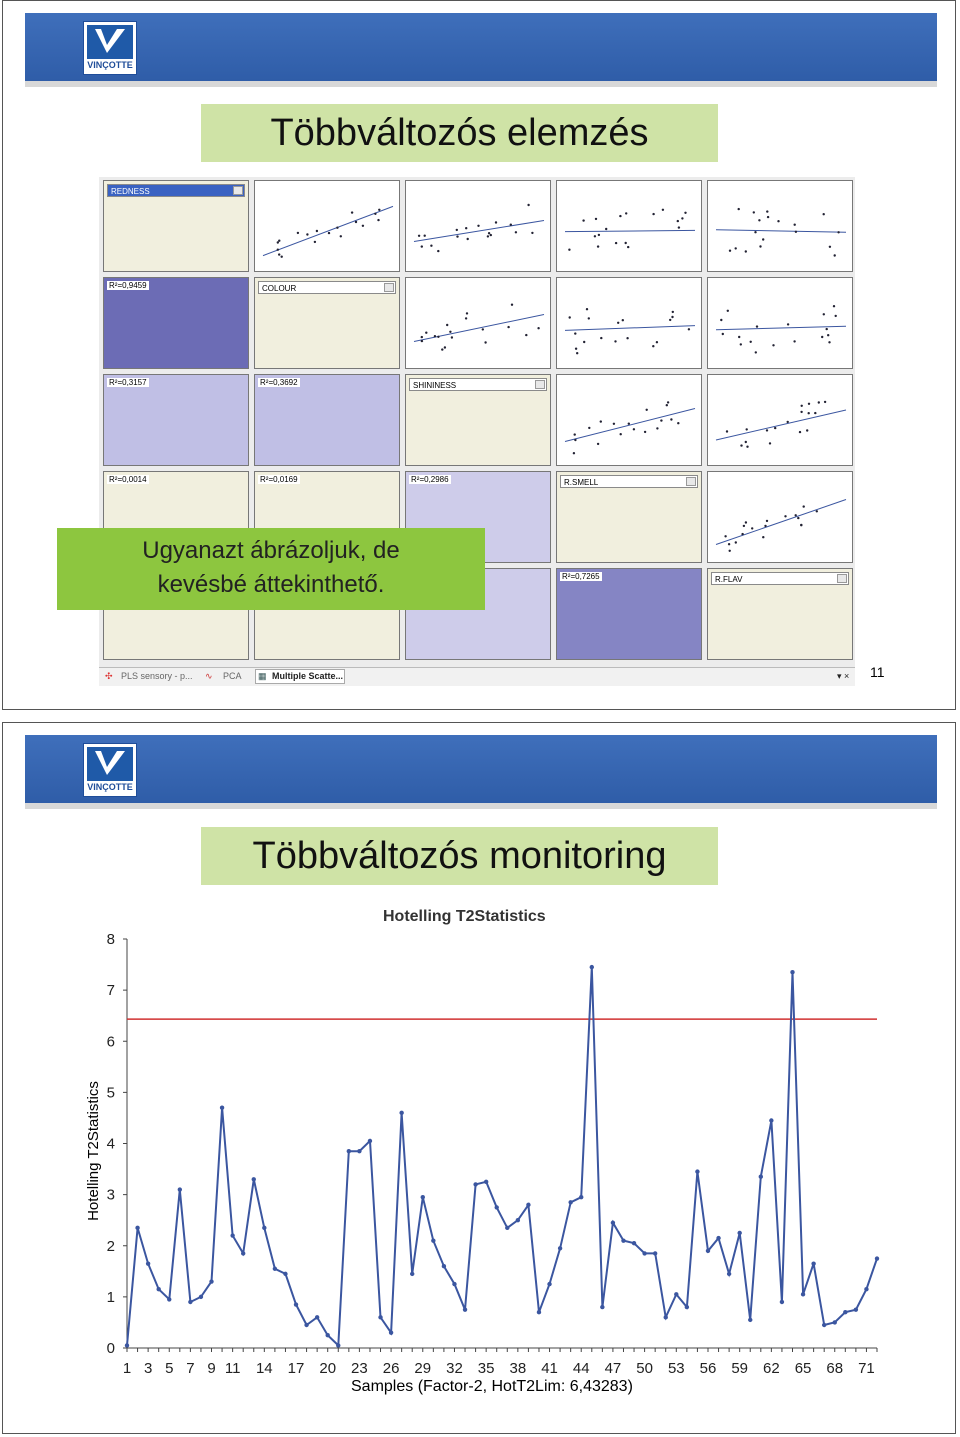  What do you see at coordinates (781, 231) in the screenshot?
I see `trend-line` at bounding box center [781, 231].